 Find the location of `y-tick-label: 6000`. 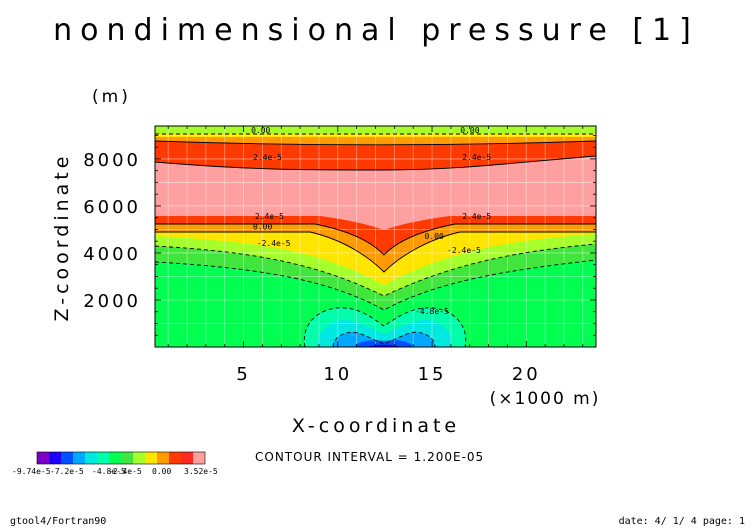

y-tick-label: 6000 is located at coordinates (112, 207).